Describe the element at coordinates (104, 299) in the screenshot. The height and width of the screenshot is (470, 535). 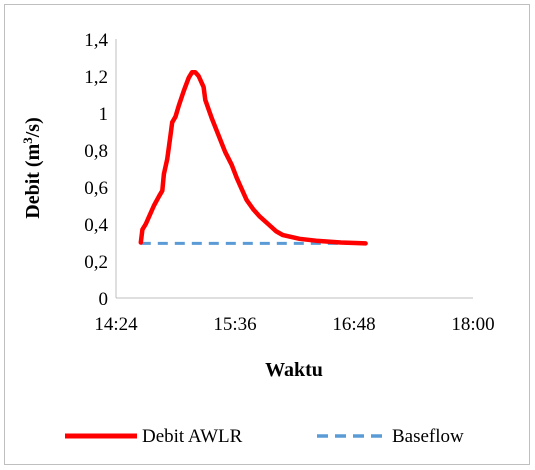
I see `y-tick-label: 0` at that location.